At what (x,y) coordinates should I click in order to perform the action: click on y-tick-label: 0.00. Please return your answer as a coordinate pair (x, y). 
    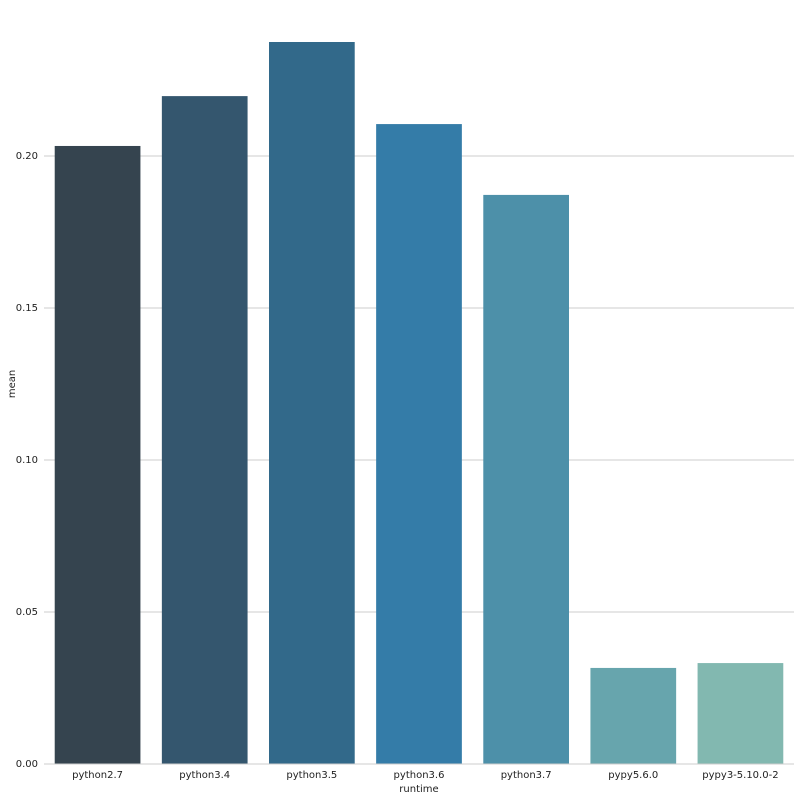
    Looking at the image, I should click on (27, 764).